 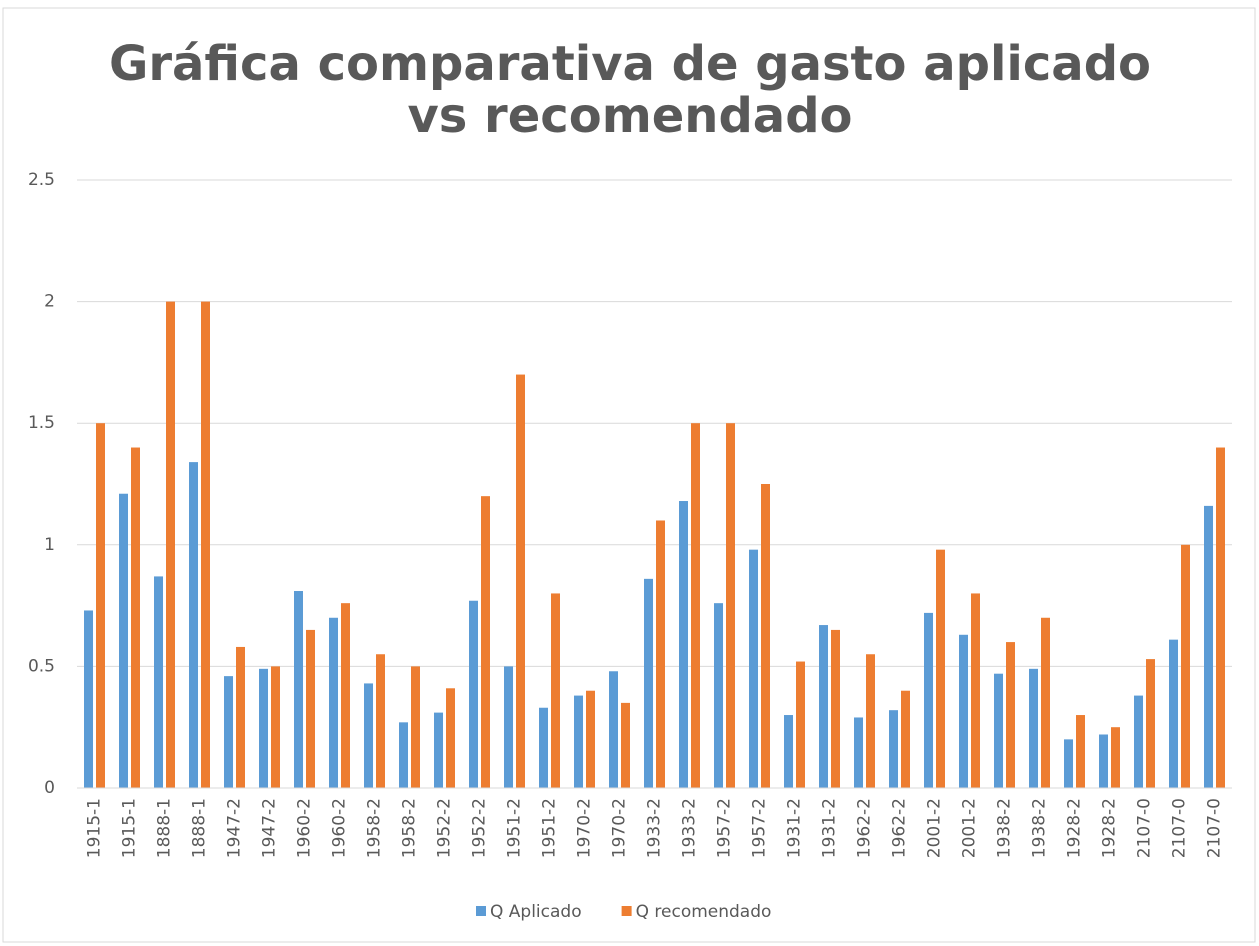 What do you see at coordinates (41, 666) in the screenshot?
I see `y-tick-label: 0.5` at bounding box center [41, 666].